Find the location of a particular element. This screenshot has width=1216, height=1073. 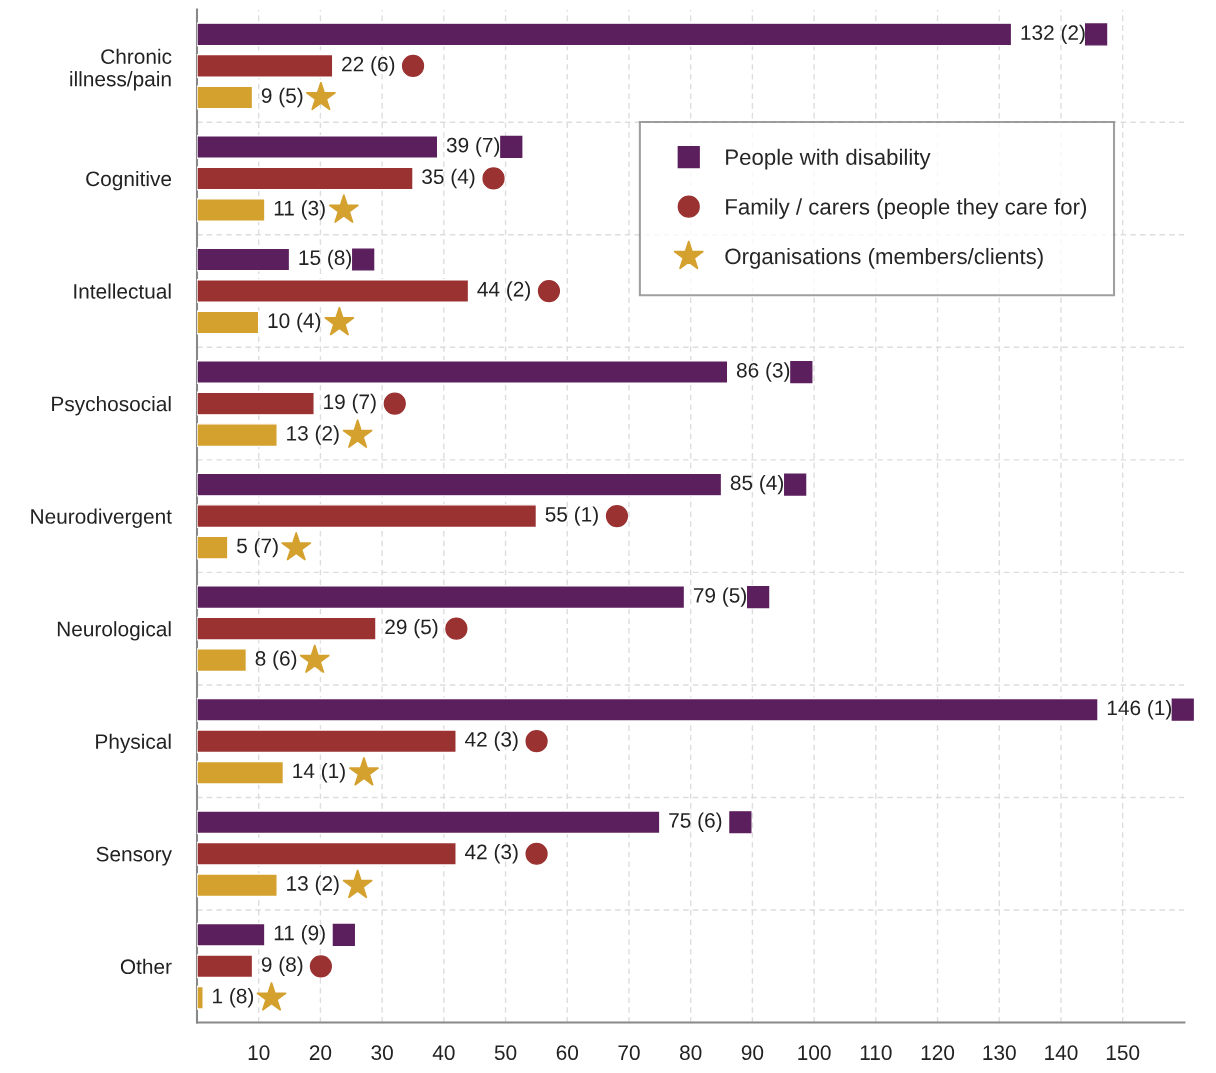

data-label: 146 (1) is located at coordinates (1139, 709).